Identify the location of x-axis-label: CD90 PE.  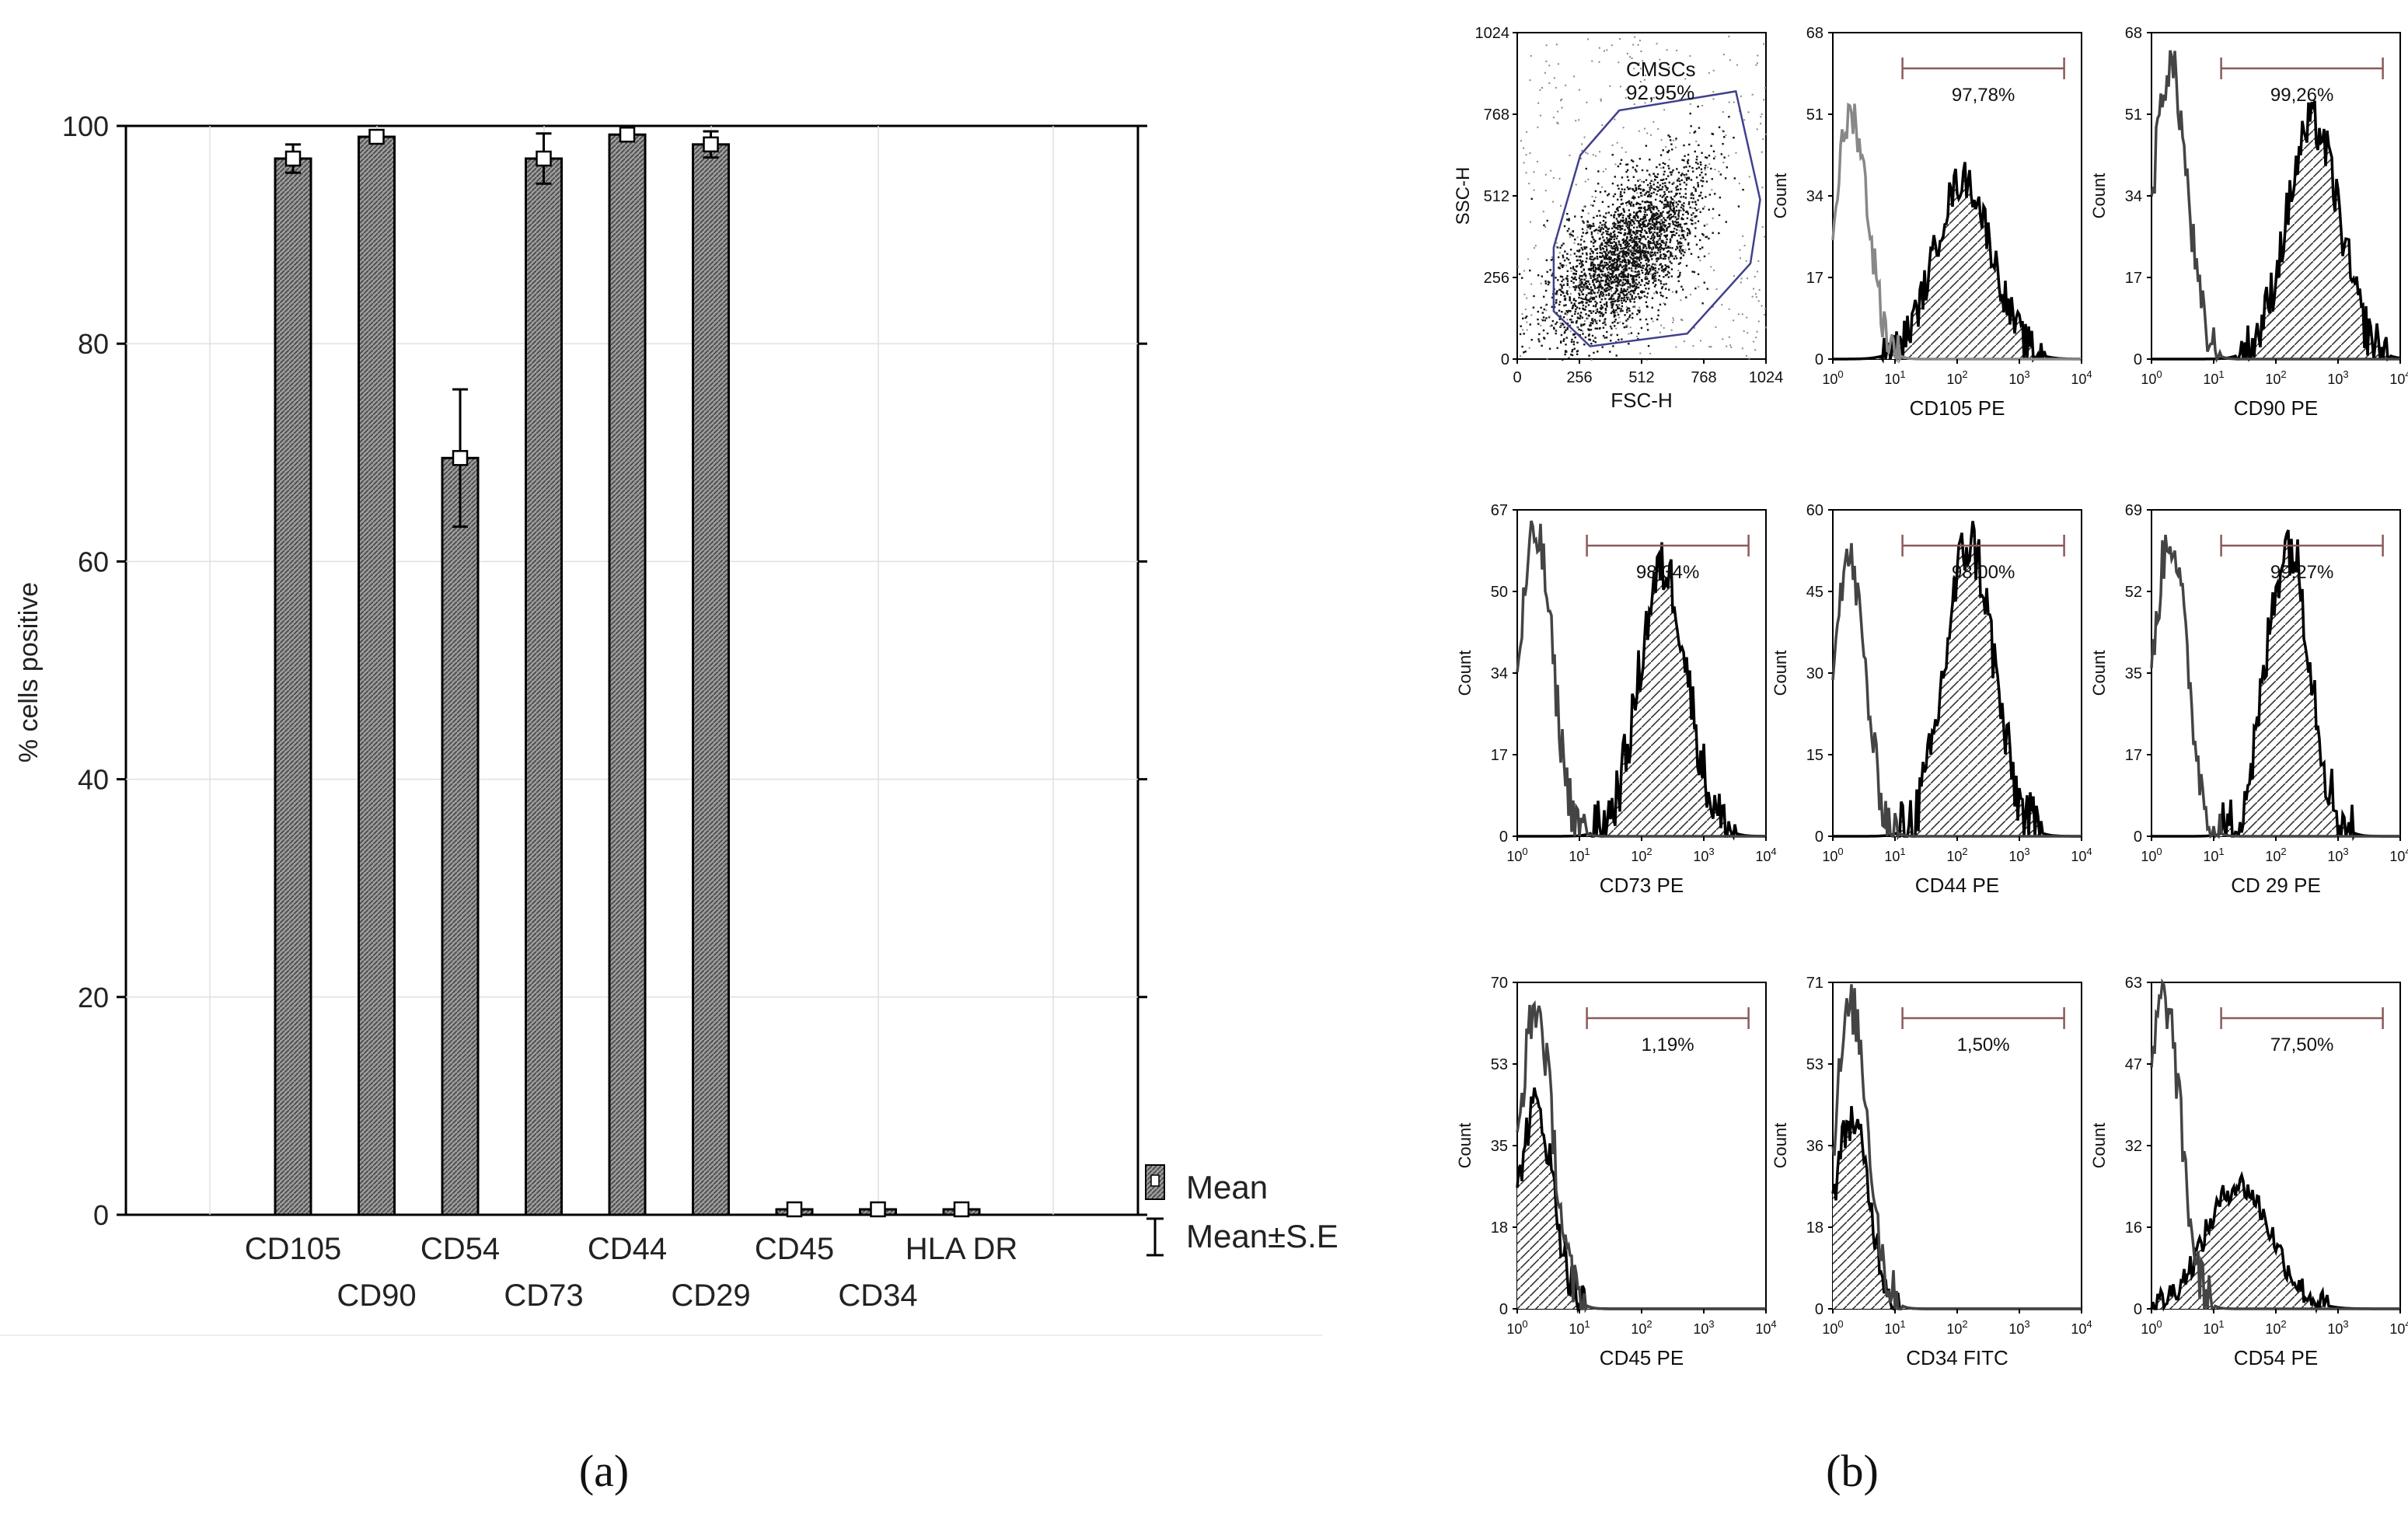
(2276, 408).